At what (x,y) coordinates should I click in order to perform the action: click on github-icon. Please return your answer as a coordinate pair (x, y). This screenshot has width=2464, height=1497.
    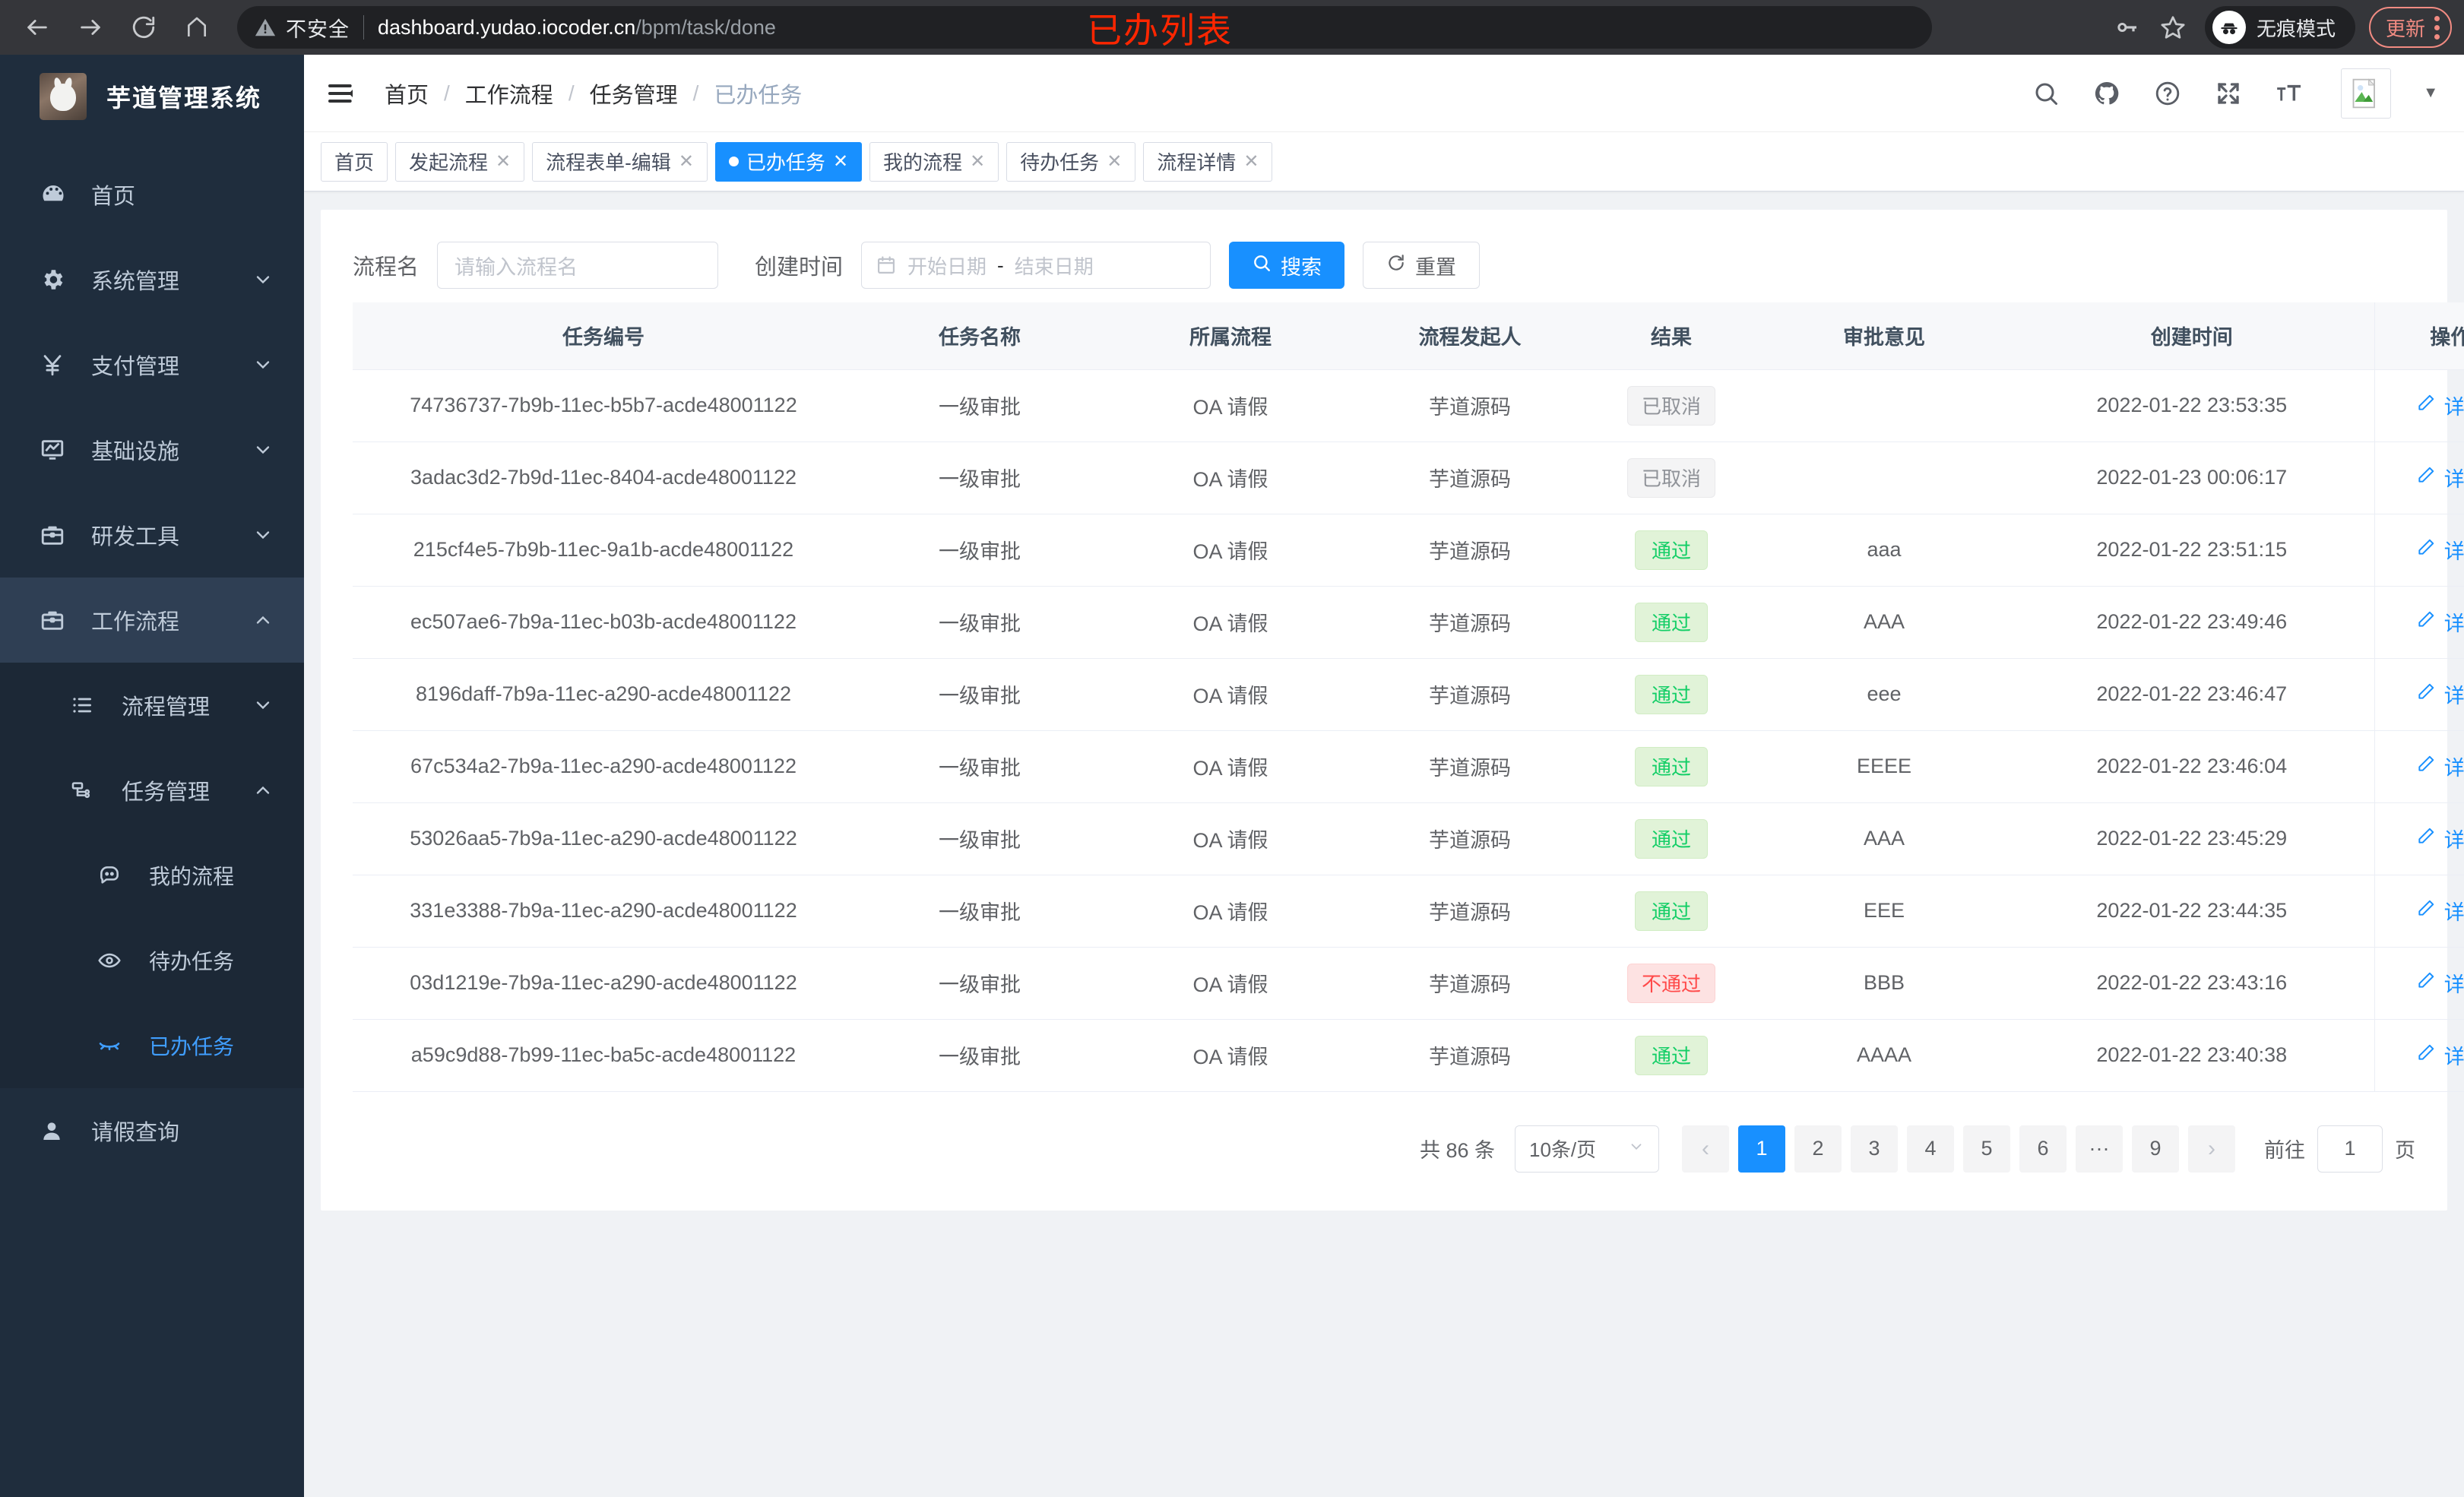
    Looking at the image, I should click on (2107, 93).